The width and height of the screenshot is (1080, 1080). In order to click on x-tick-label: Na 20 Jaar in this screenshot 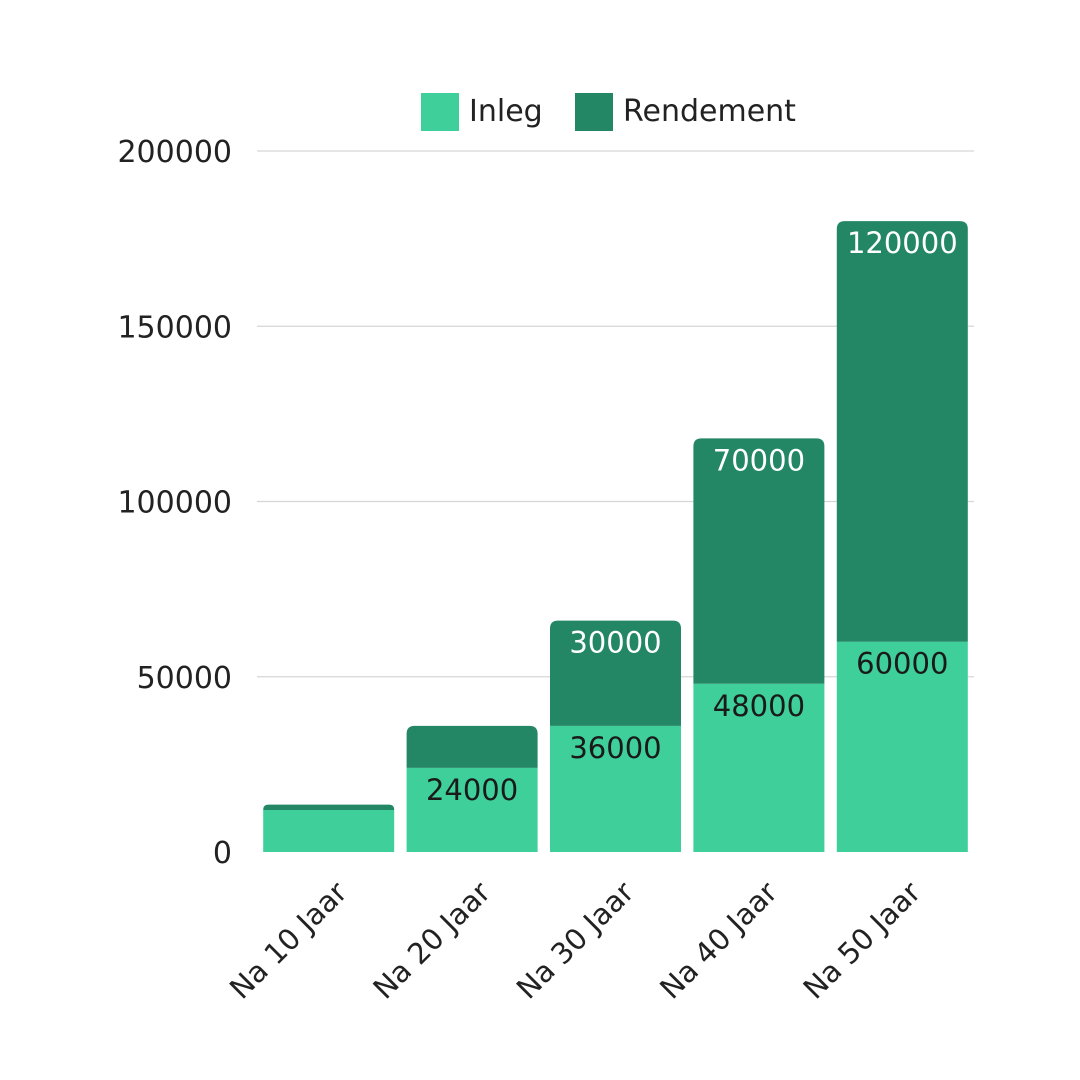, I will do `click(431, 940)`.